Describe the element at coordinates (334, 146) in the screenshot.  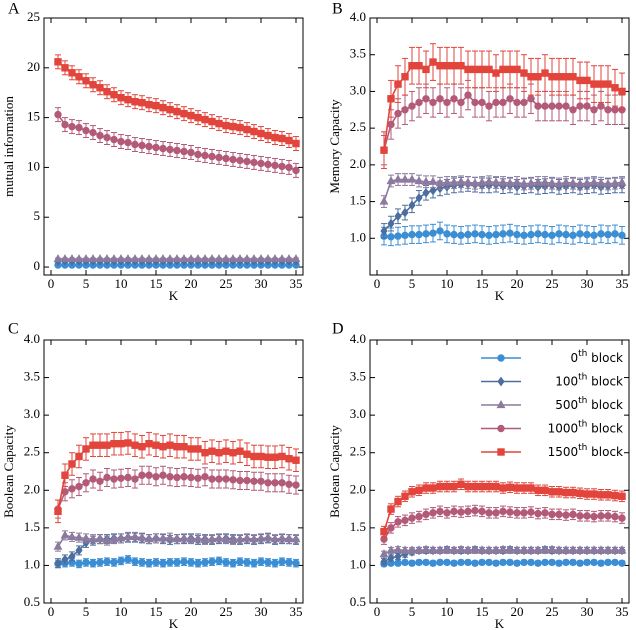
I see `y-axis-label: Memory Capacity` at that location.